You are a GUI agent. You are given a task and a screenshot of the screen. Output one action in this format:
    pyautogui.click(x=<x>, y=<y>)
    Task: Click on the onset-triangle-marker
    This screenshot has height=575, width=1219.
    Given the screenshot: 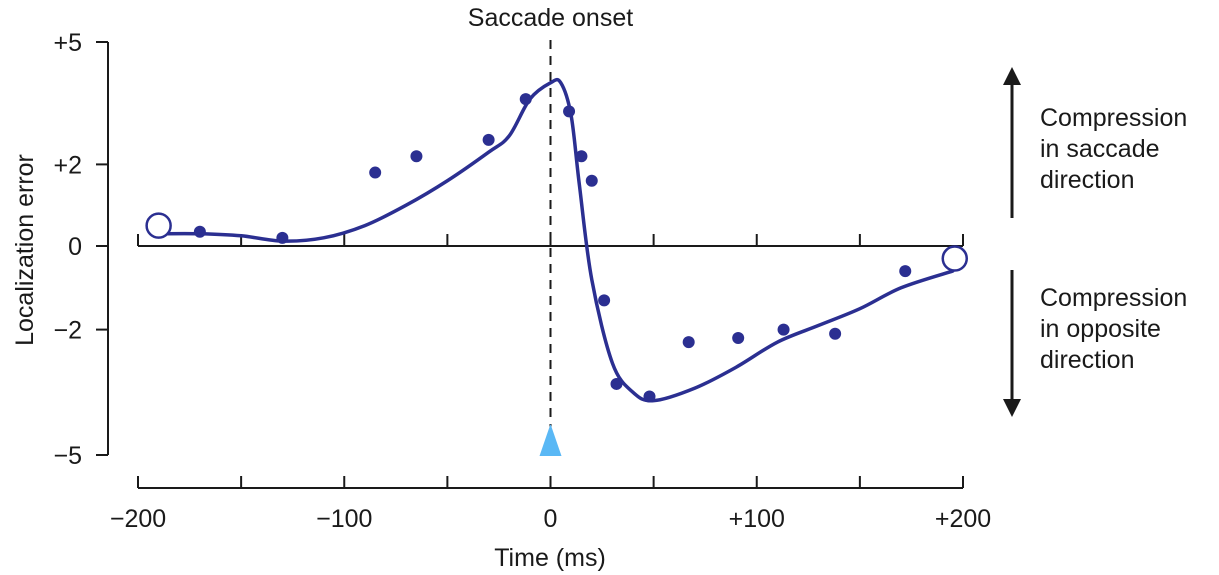 What is the action you would take?
    pyautogui.click(x=550, y=440)
    